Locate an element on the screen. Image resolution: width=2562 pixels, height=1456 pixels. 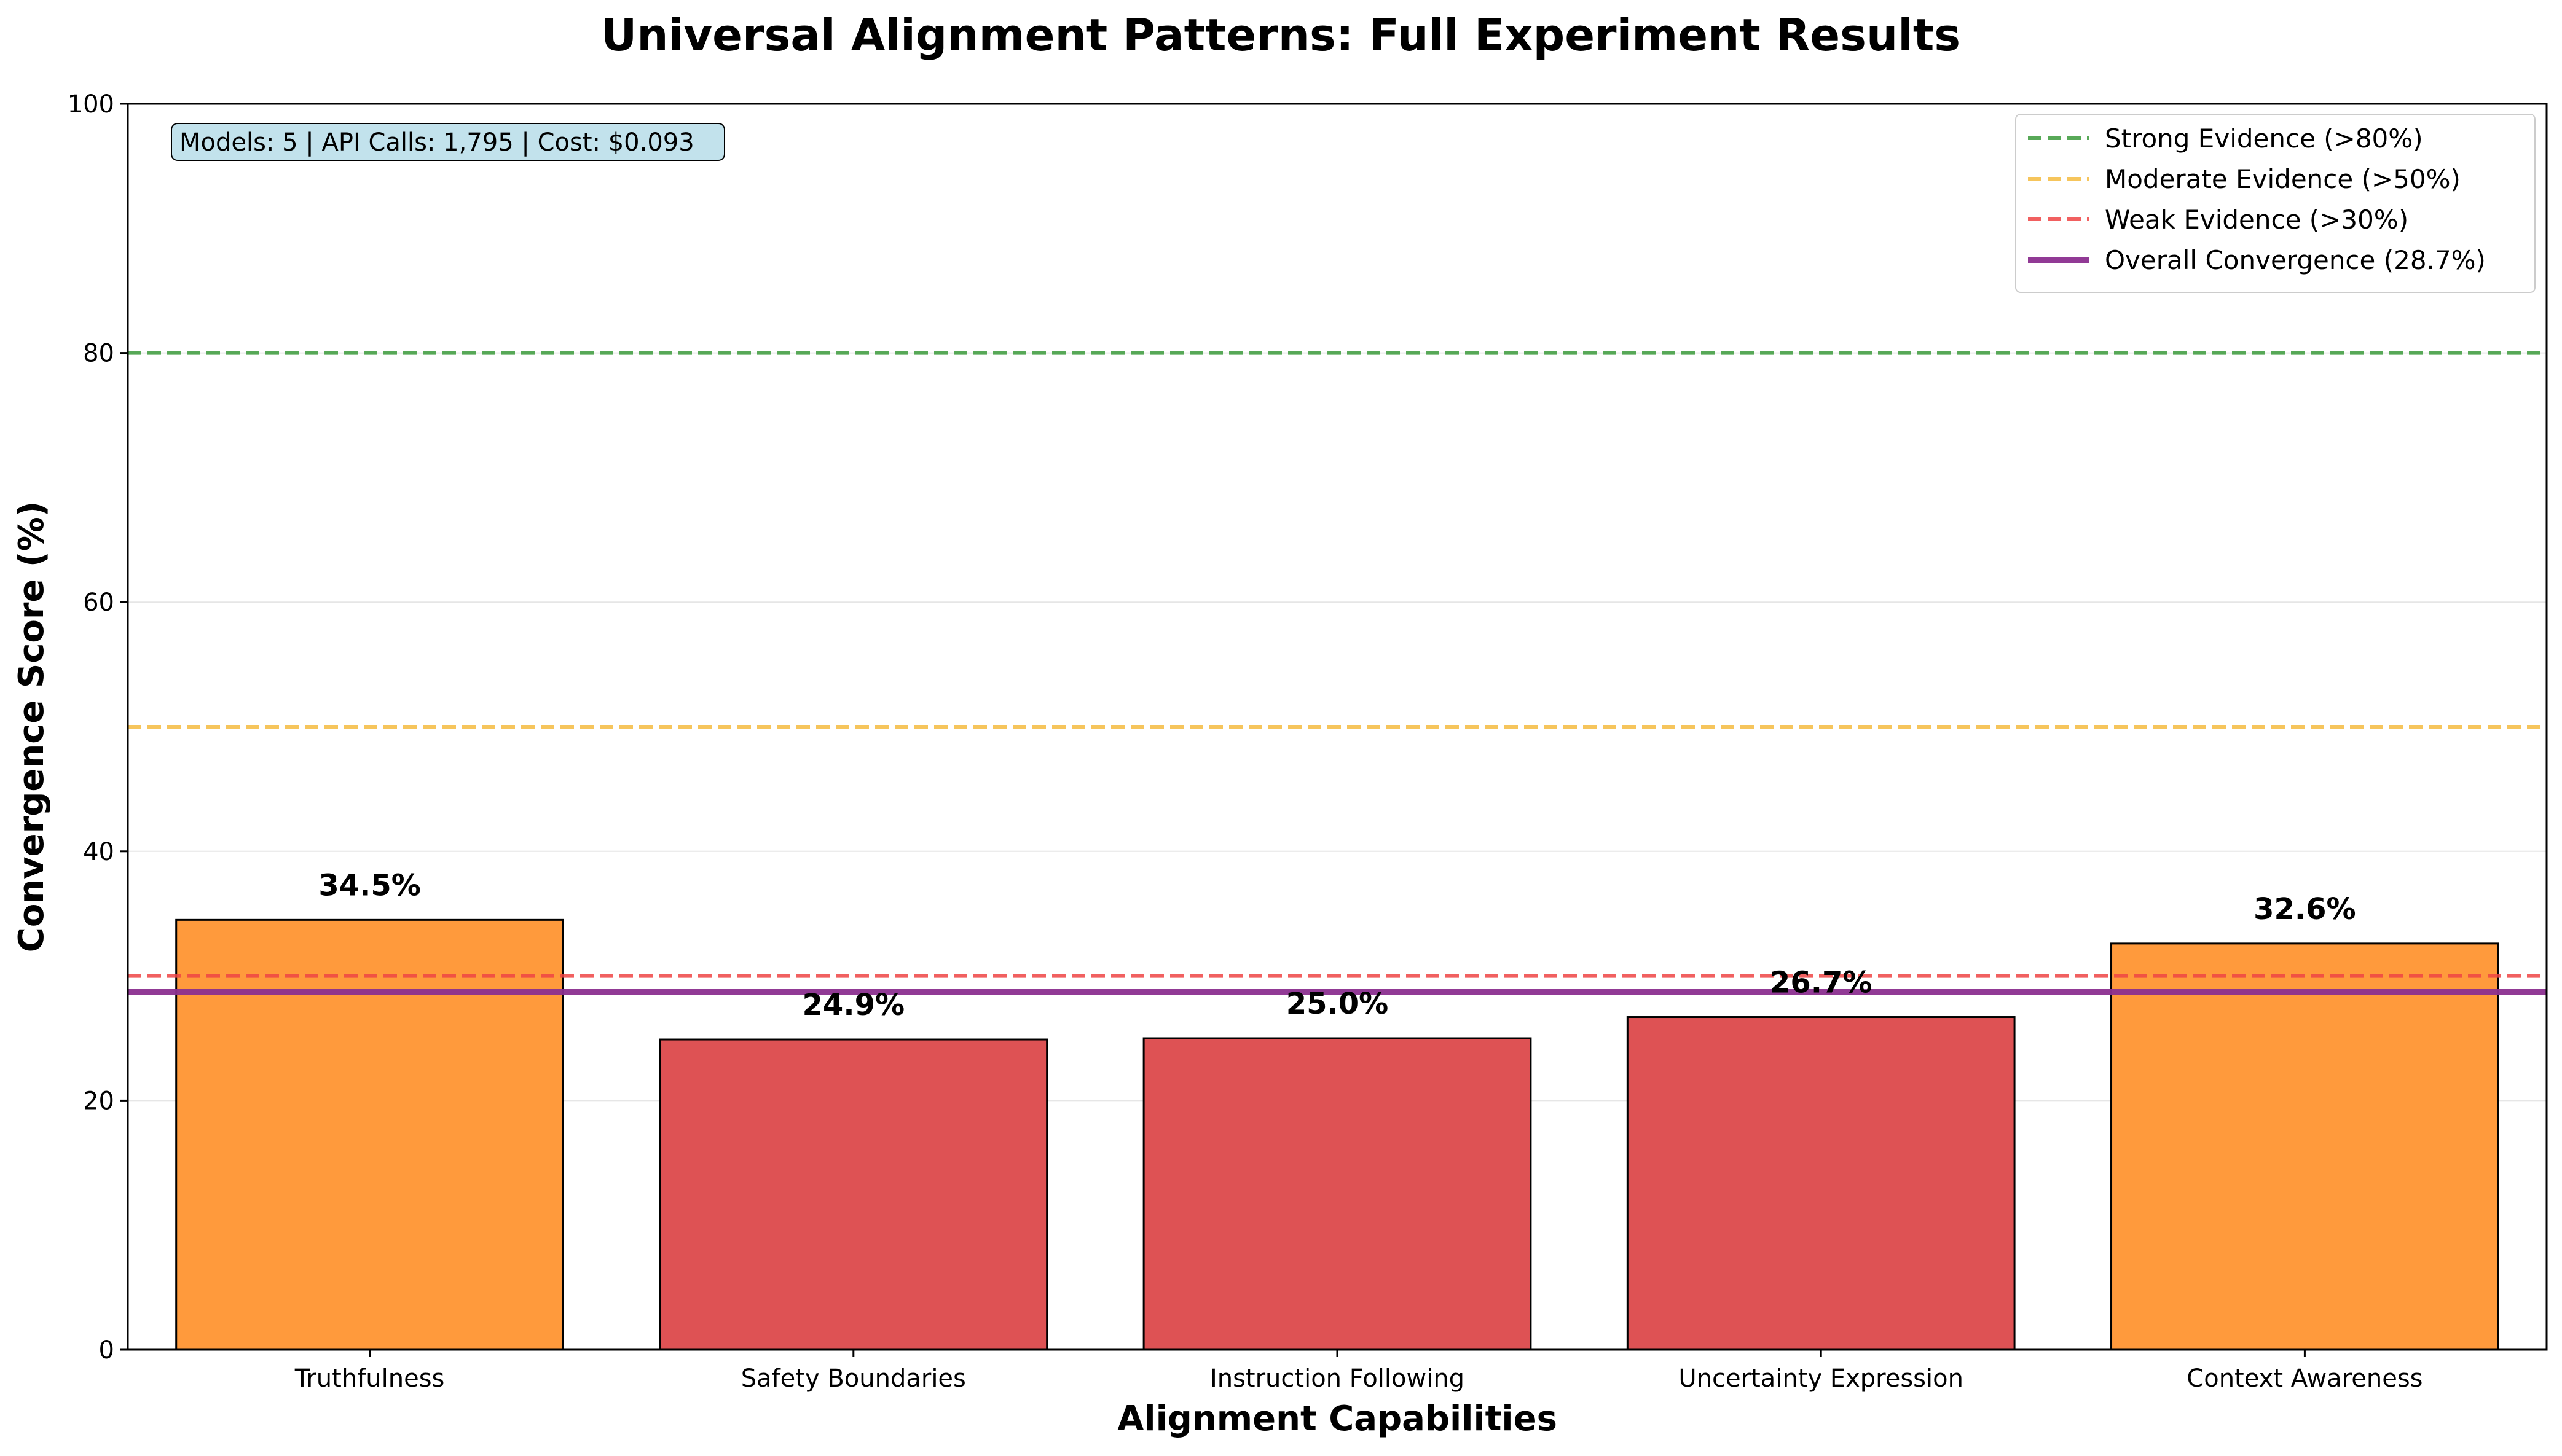
x-tick-label: Safety Boundaries is located at coordinates (853, 1378).